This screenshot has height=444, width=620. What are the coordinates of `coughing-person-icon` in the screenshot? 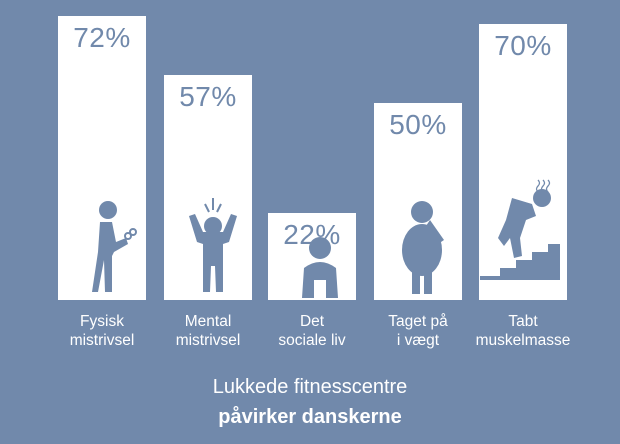 It's located at (114, 246).